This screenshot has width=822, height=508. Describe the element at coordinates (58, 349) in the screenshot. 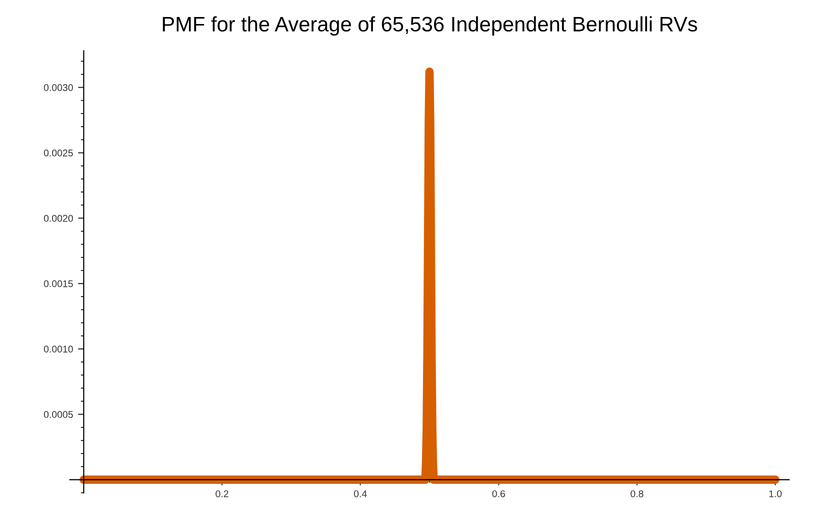

I see `y-tick-label: 0.0010` at that location.